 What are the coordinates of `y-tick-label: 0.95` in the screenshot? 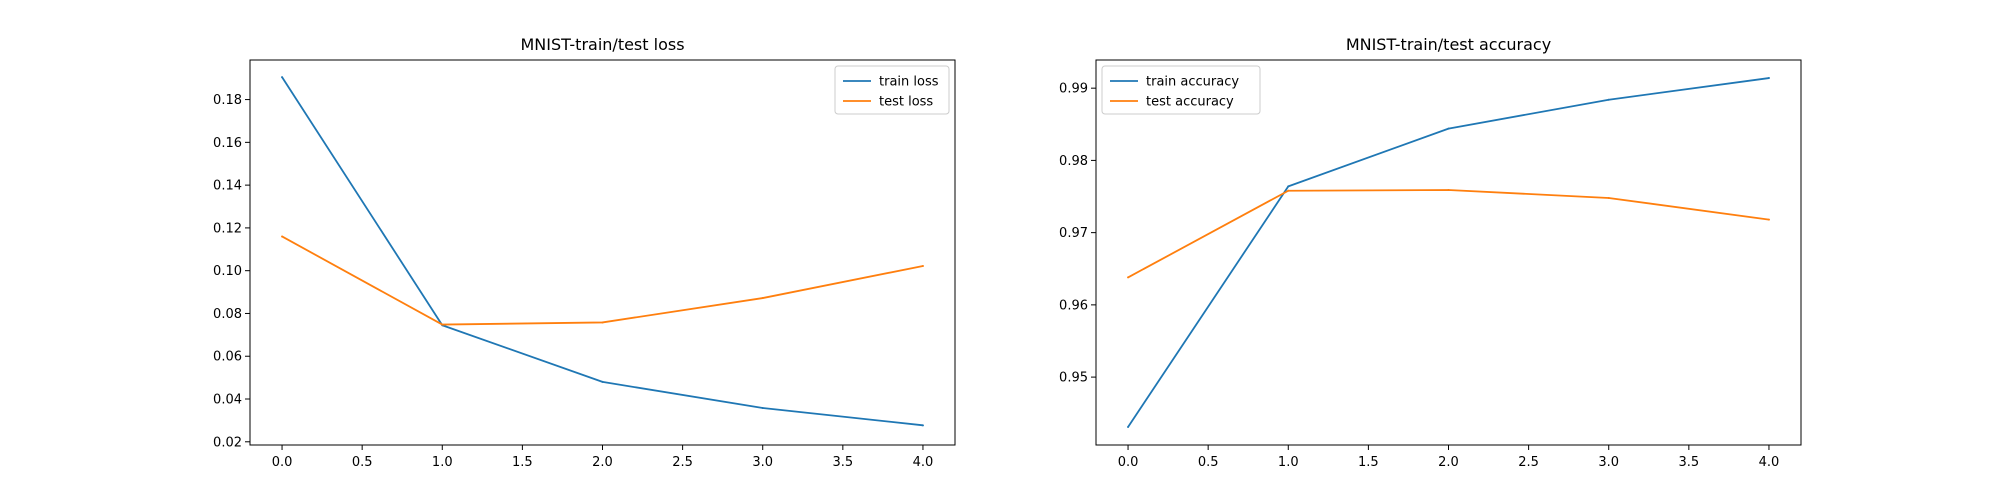 It's located at (1073, 378).